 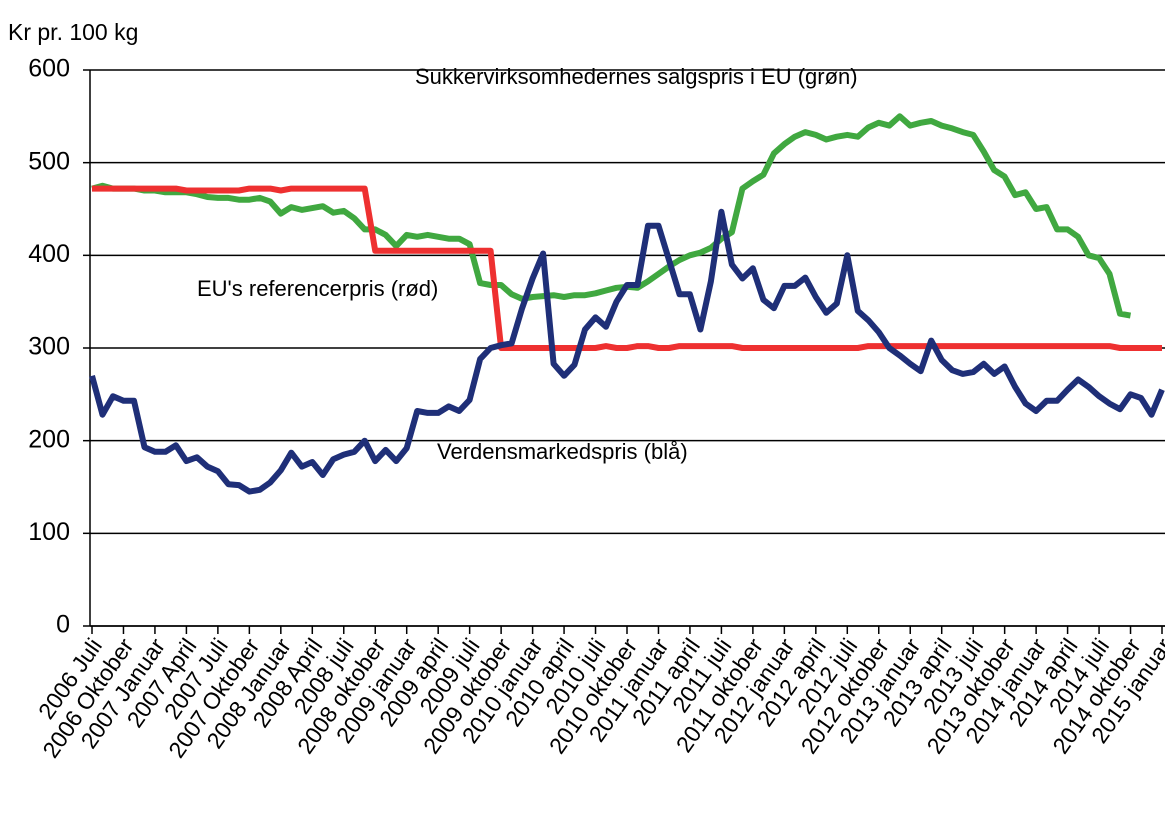 I want to click on y-tick-label: 0, so click(x=63, y=625).